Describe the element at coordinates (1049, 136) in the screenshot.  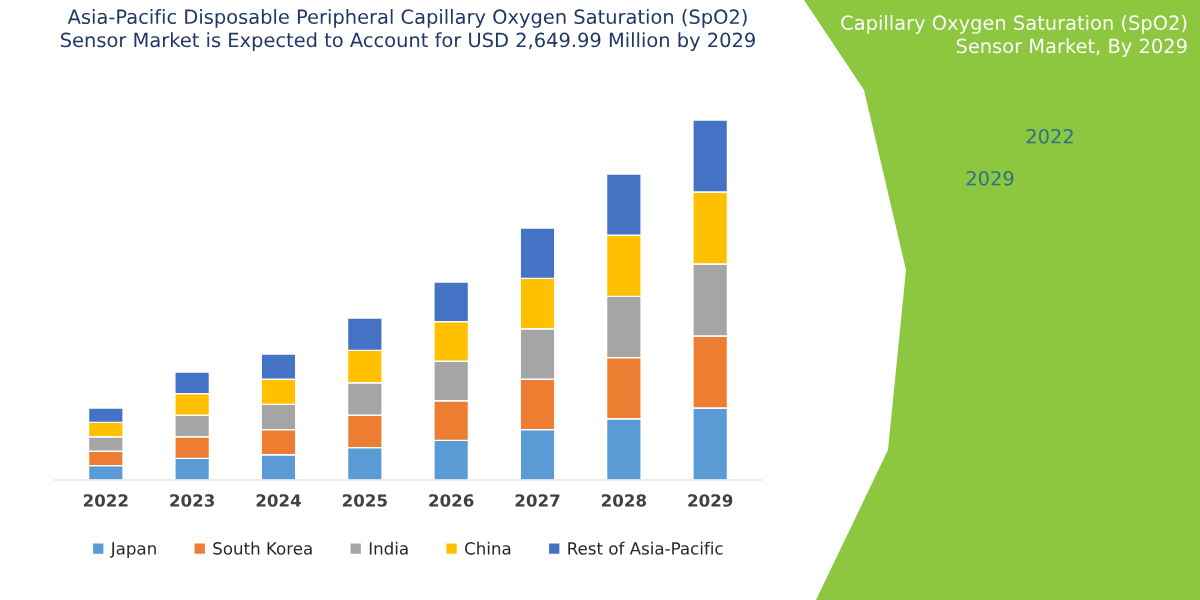
I see `text: 2022` at that location.